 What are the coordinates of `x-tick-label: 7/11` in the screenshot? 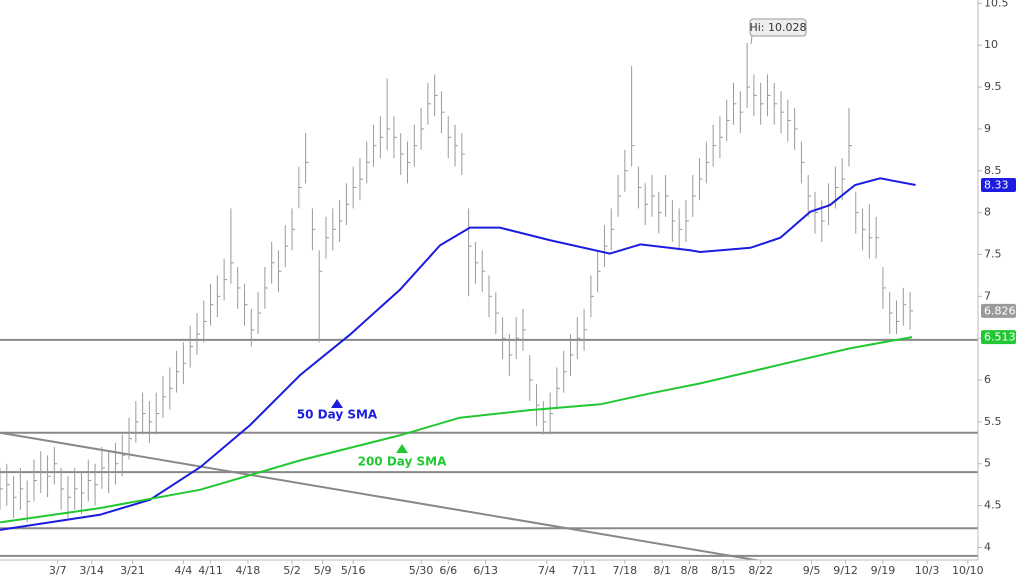 It's located at (584, 570).